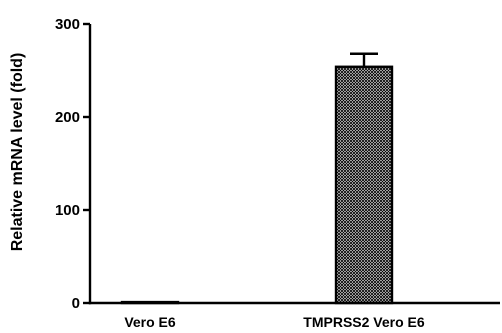 This screenshot has height=333, width=502. I want to click on y-tick-label-2: 100, so click(67, 210).